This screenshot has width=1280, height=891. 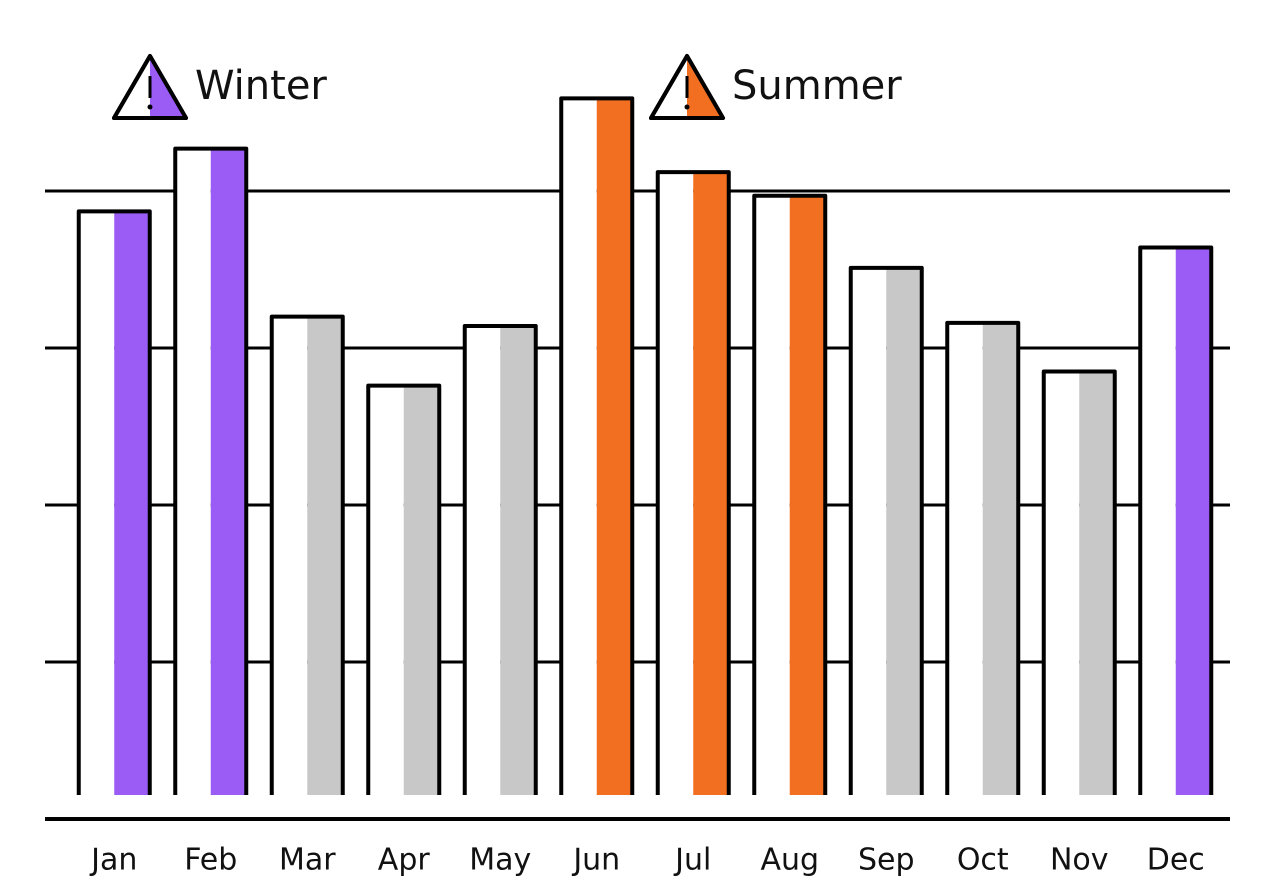 What do you see at coordinates (500, 860) in the screenshot?
I see `x-tick-label: May` at bounding box center [500, 860].